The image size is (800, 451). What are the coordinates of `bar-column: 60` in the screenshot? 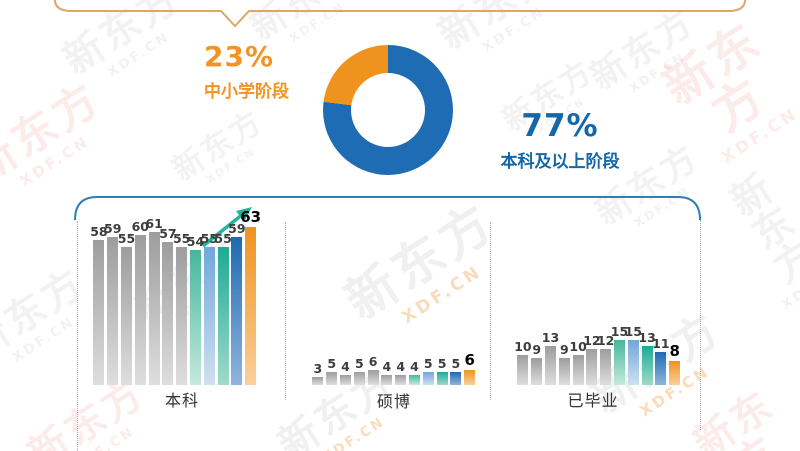 It's located at (140, 302).